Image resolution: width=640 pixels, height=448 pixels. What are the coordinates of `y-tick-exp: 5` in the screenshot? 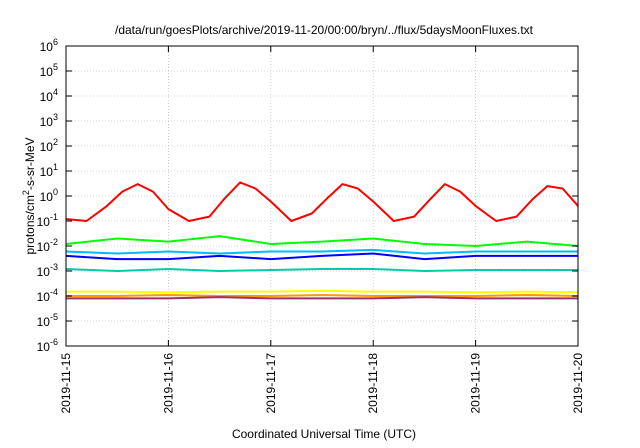 It's located at (55, 67).